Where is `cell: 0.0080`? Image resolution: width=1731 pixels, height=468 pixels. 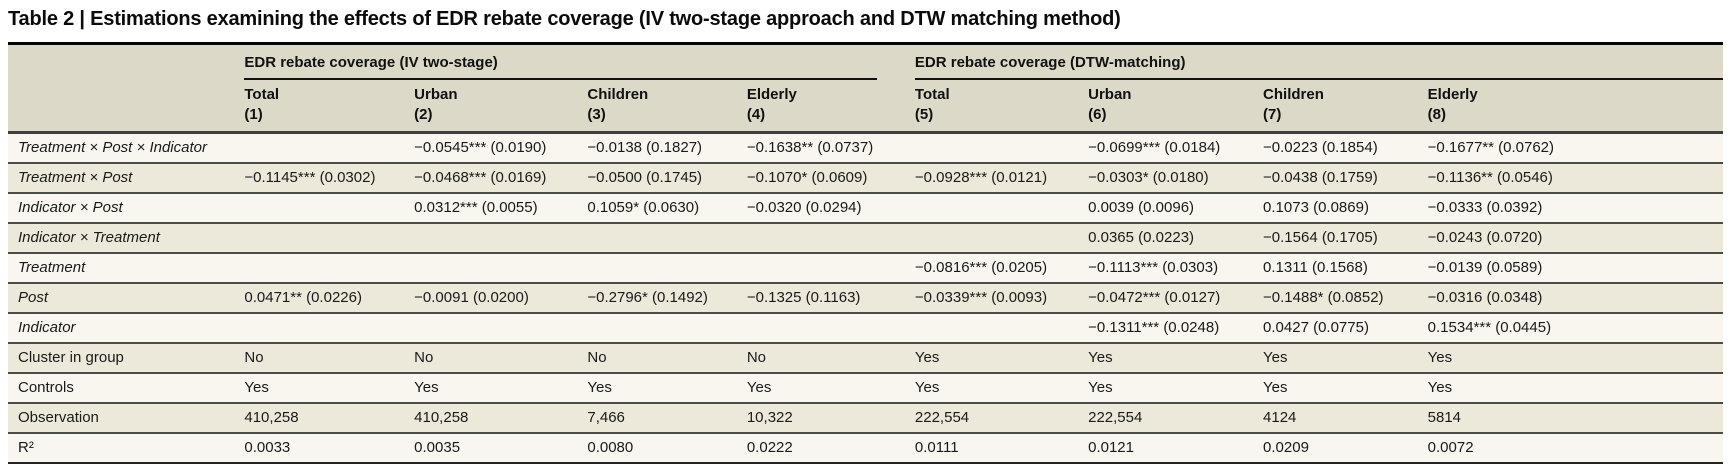 cell: 0.0080 is located at coordinates (657, 448).